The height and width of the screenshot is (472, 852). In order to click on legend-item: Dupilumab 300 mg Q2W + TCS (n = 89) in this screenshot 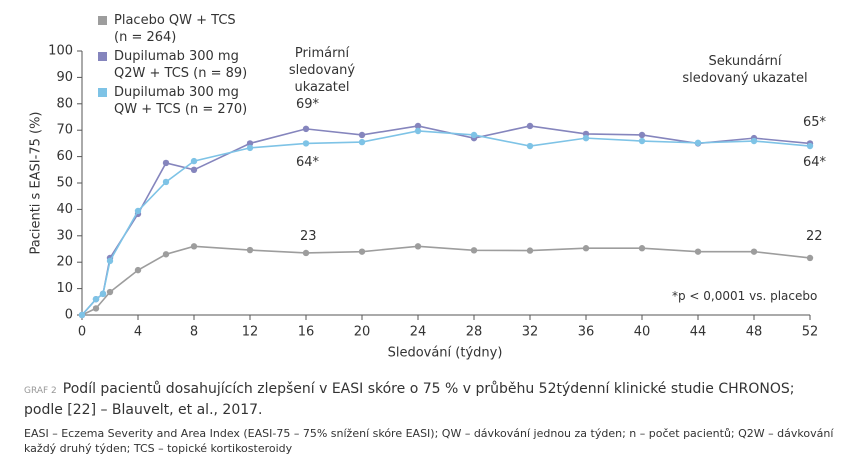, I will do `click(172, 65)`.